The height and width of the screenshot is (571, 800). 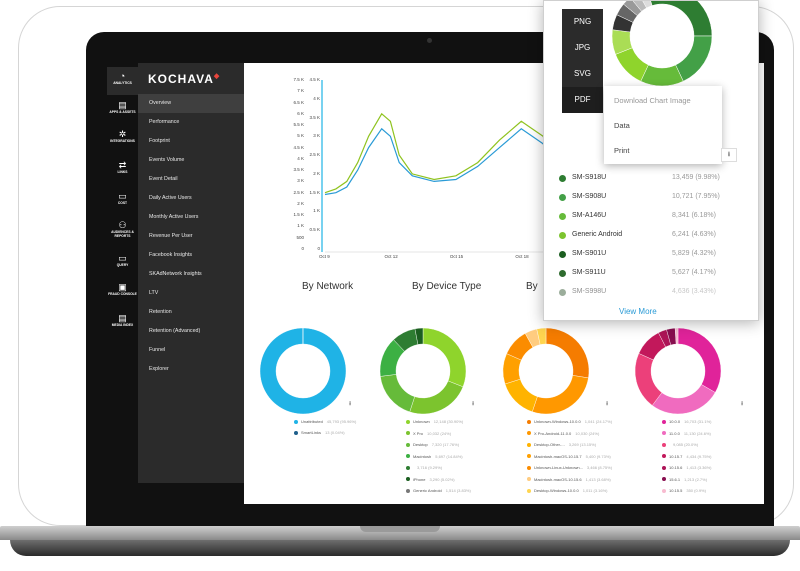 What do you see at coordinates (694, 272) in the screenshot?
I see `device-value: 5,627 (4.17%)` at bounding box center [694, 272].